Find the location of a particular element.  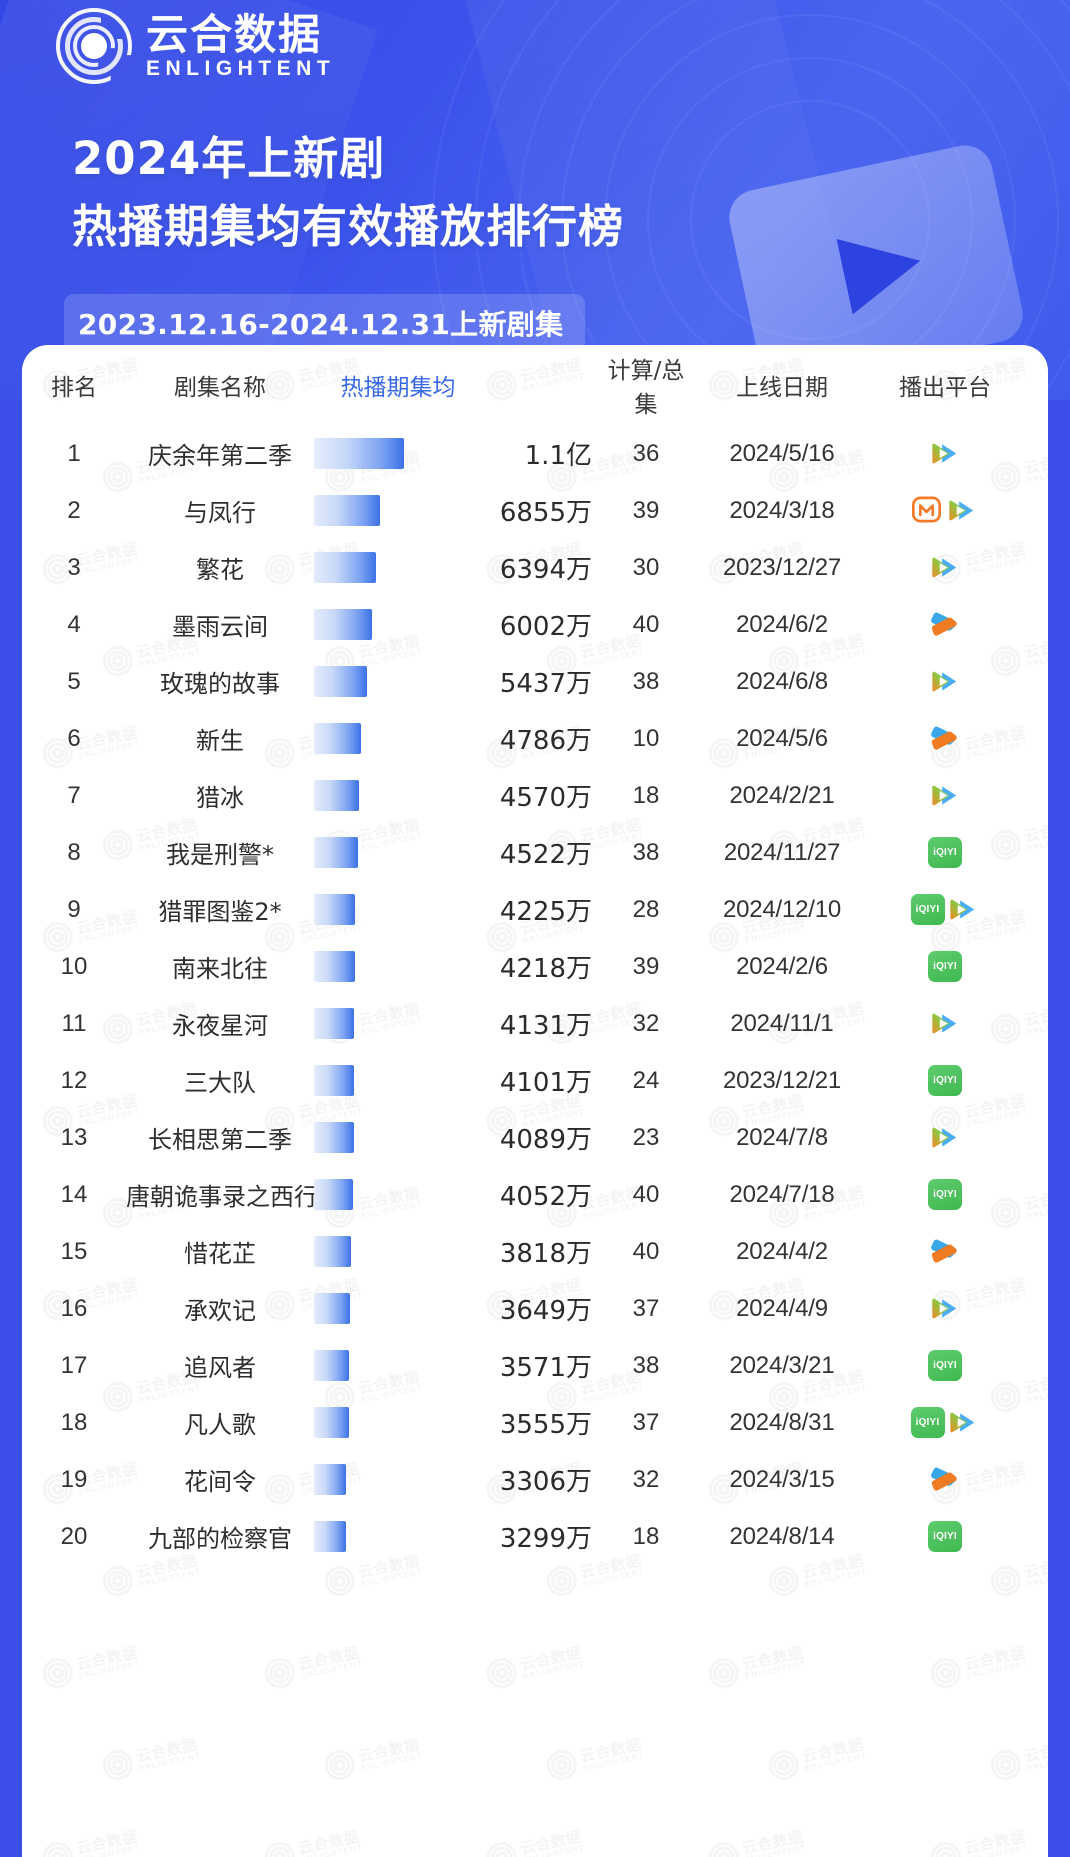

cell-episodes: 18 is located at coordinates (646, 795).